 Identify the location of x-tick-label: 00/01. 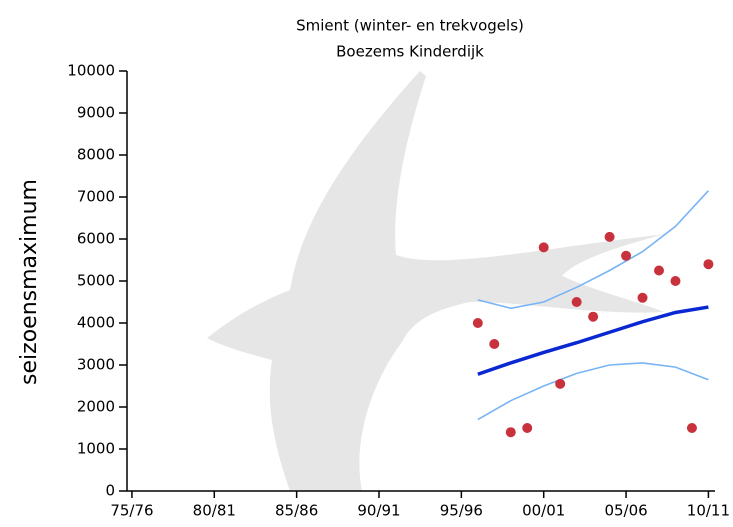
(543, 511).